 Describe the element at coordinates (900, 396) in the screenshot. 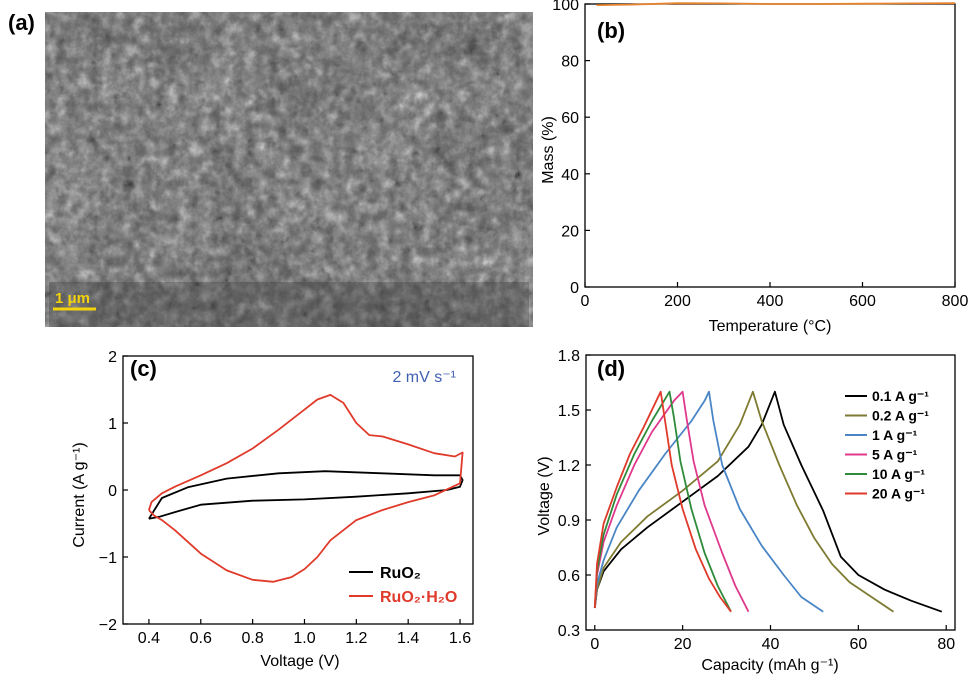

I see `legend-entry: 0.1 A g⁻¹` at that location.